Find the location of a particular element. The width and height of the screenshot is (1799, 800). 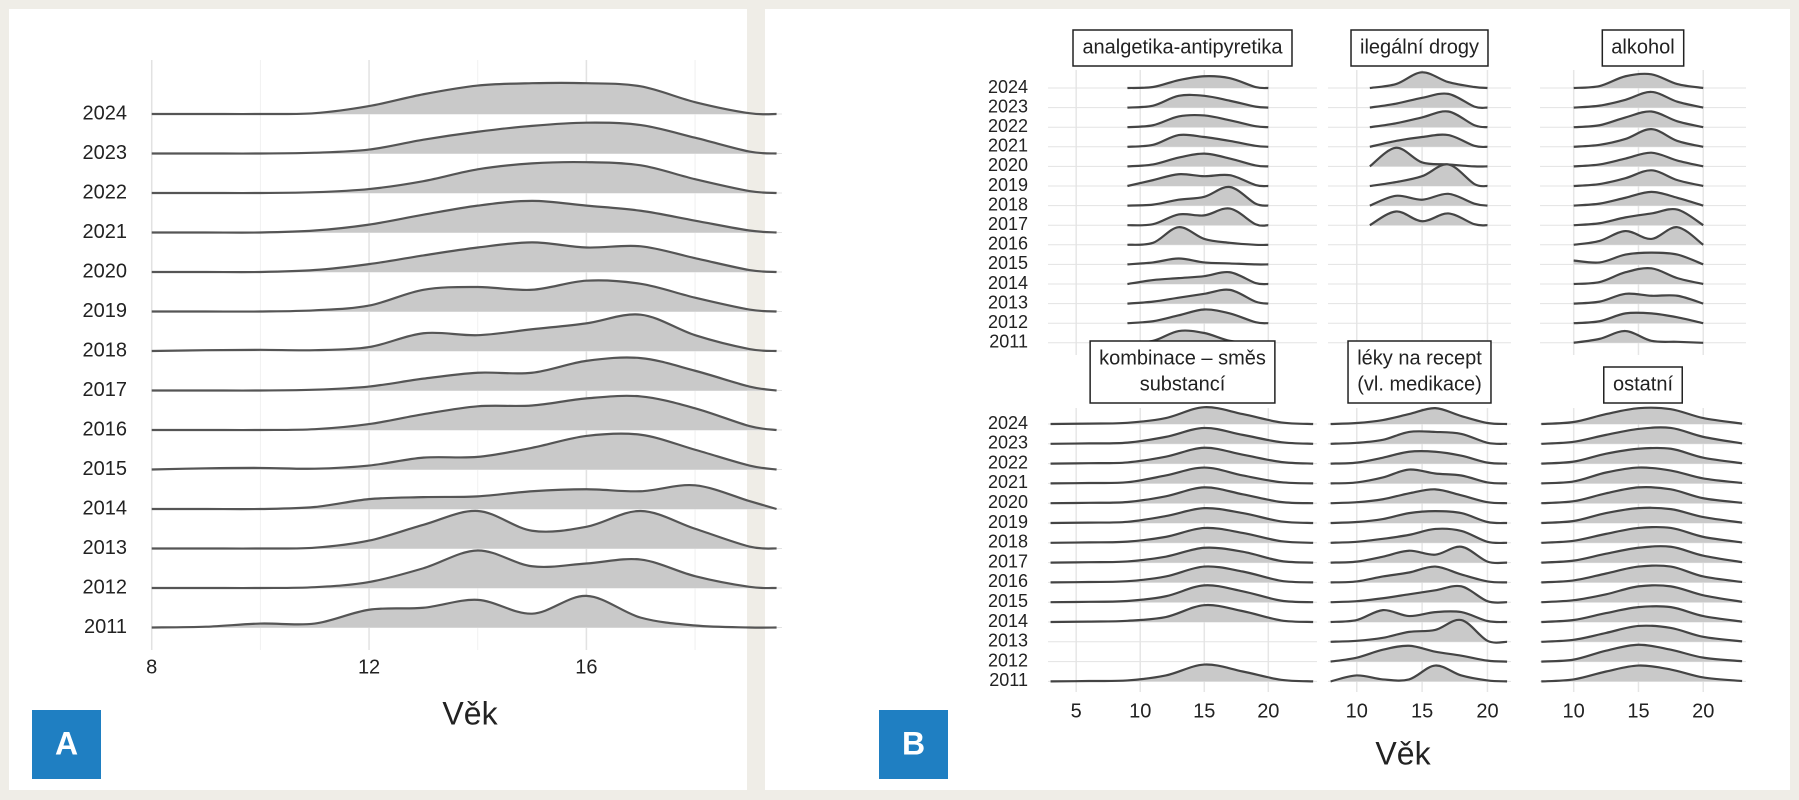

x-tick-label: 5 is located at coordinates (1076, 711).